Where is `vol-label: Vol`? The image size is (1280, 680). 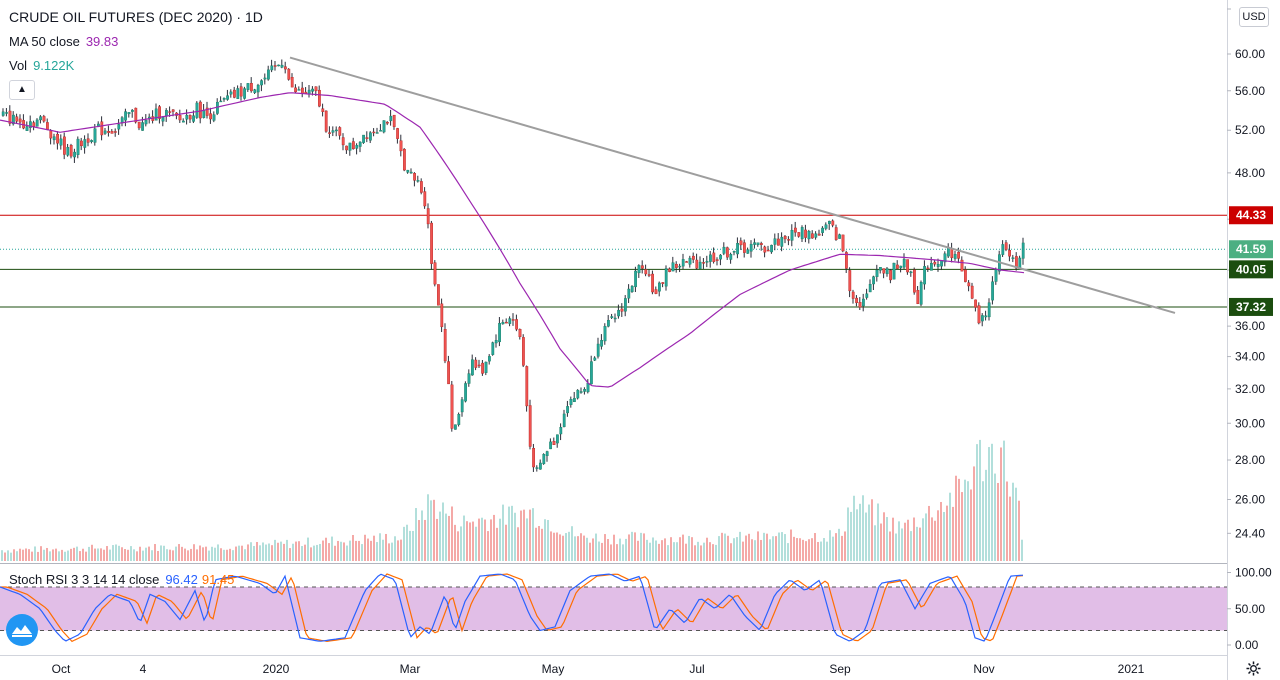 vol-label: Vol is located at coordinates (18, 65).